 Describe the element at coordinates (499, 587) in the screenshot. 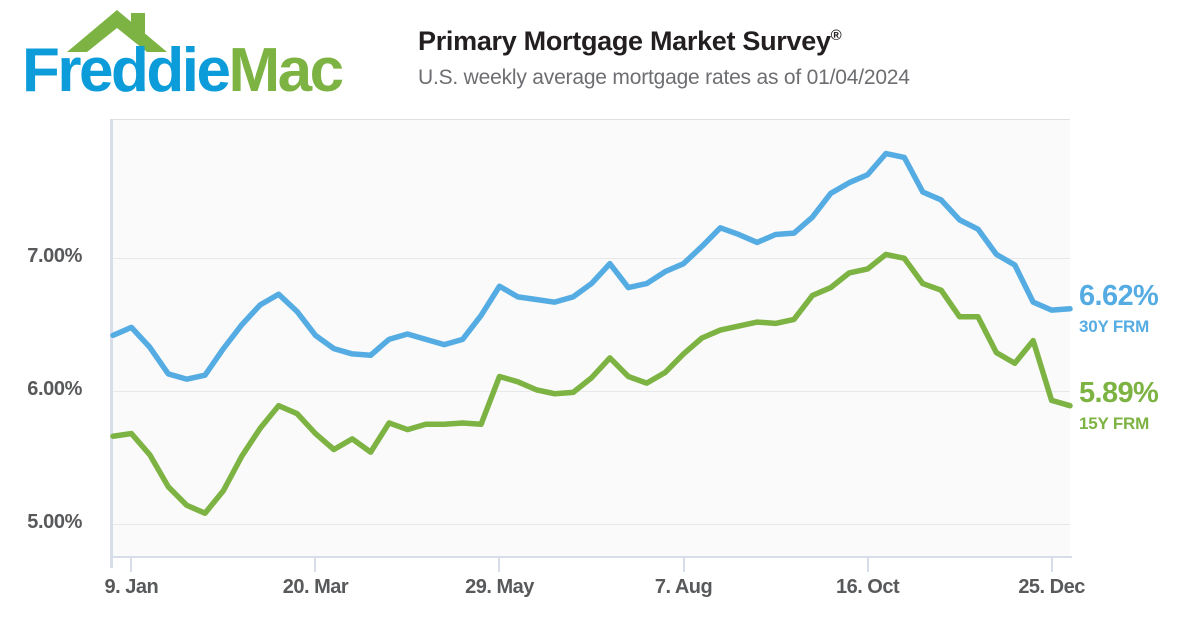

I see `x-axis-label: 29. May` at that location.